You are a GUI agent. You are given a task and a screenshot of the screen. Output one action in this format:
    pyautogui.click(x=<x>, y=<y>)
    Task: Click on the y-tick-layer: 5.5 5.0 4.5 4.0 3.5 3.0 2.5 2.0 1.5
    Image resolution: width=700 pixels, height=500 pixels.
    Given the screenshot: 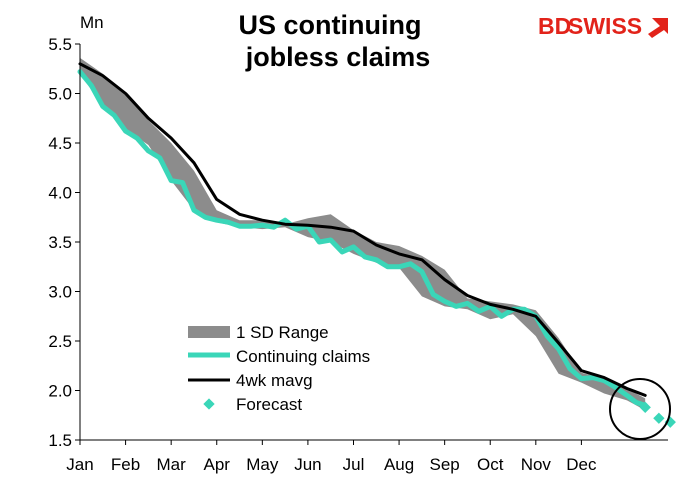 What is the action you would take?
    pyautogui.click(x=64, y=242)
    